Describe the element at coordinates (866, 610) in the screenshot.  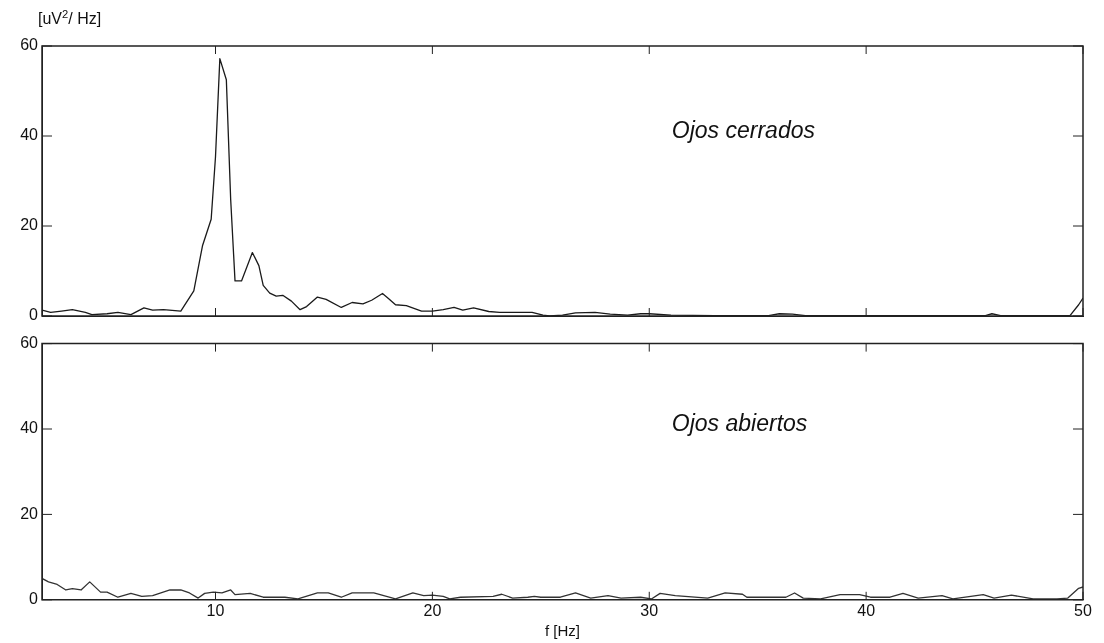
I see `x-tick-label: 40` at that location.